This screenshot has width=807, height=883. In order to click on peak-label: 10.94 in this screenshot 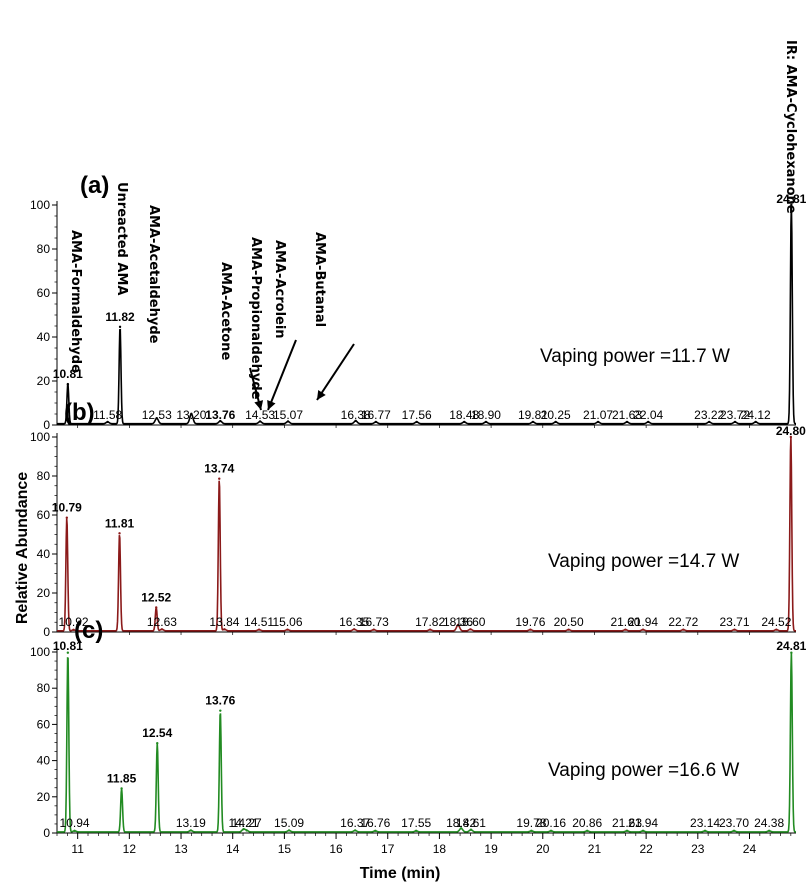, I will do `click(75, 823)`.